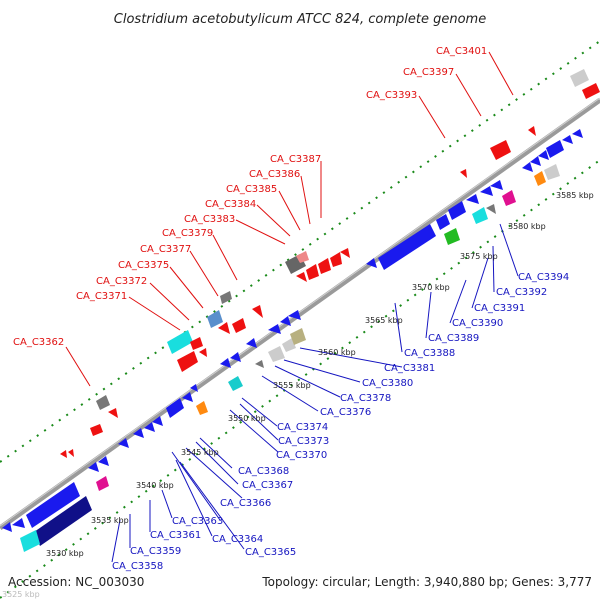  Describe the element at coordinates (187, 233) in the screenshot. I see `label-CA_C3379: CA_C3379` at that location.